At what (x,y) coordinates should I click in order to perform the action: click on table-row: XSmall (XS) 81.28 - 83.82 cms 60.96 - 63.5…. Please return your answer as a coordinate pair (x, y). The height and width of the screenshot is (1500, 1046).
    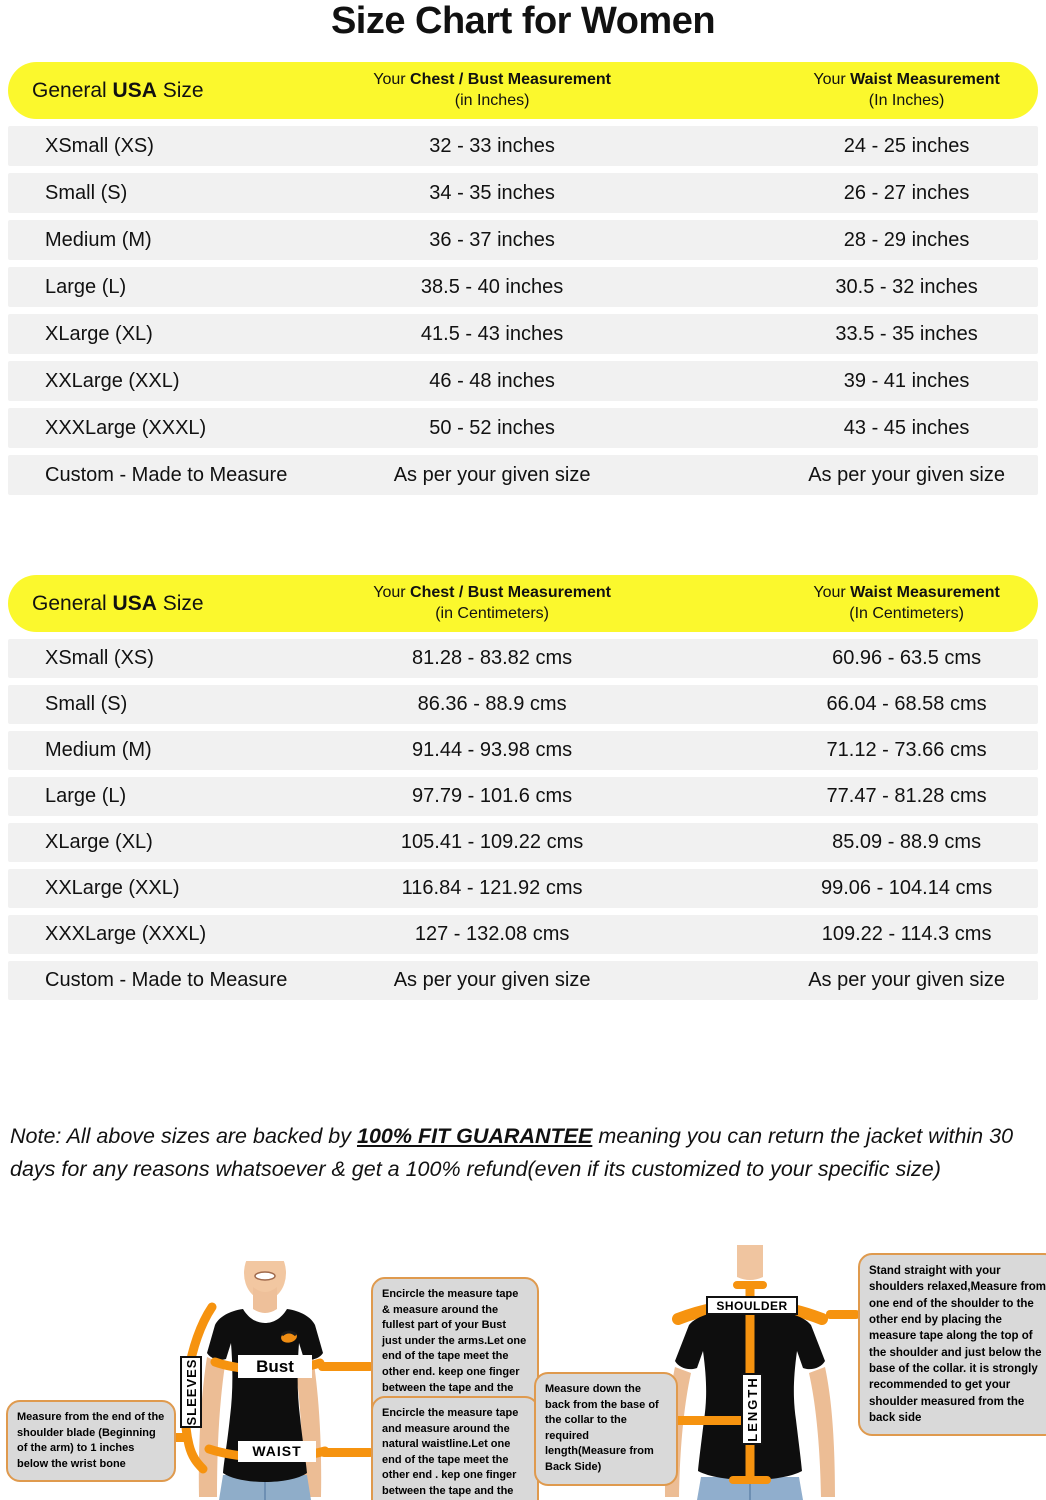
    Looking at the image, I should click on (523, 658).